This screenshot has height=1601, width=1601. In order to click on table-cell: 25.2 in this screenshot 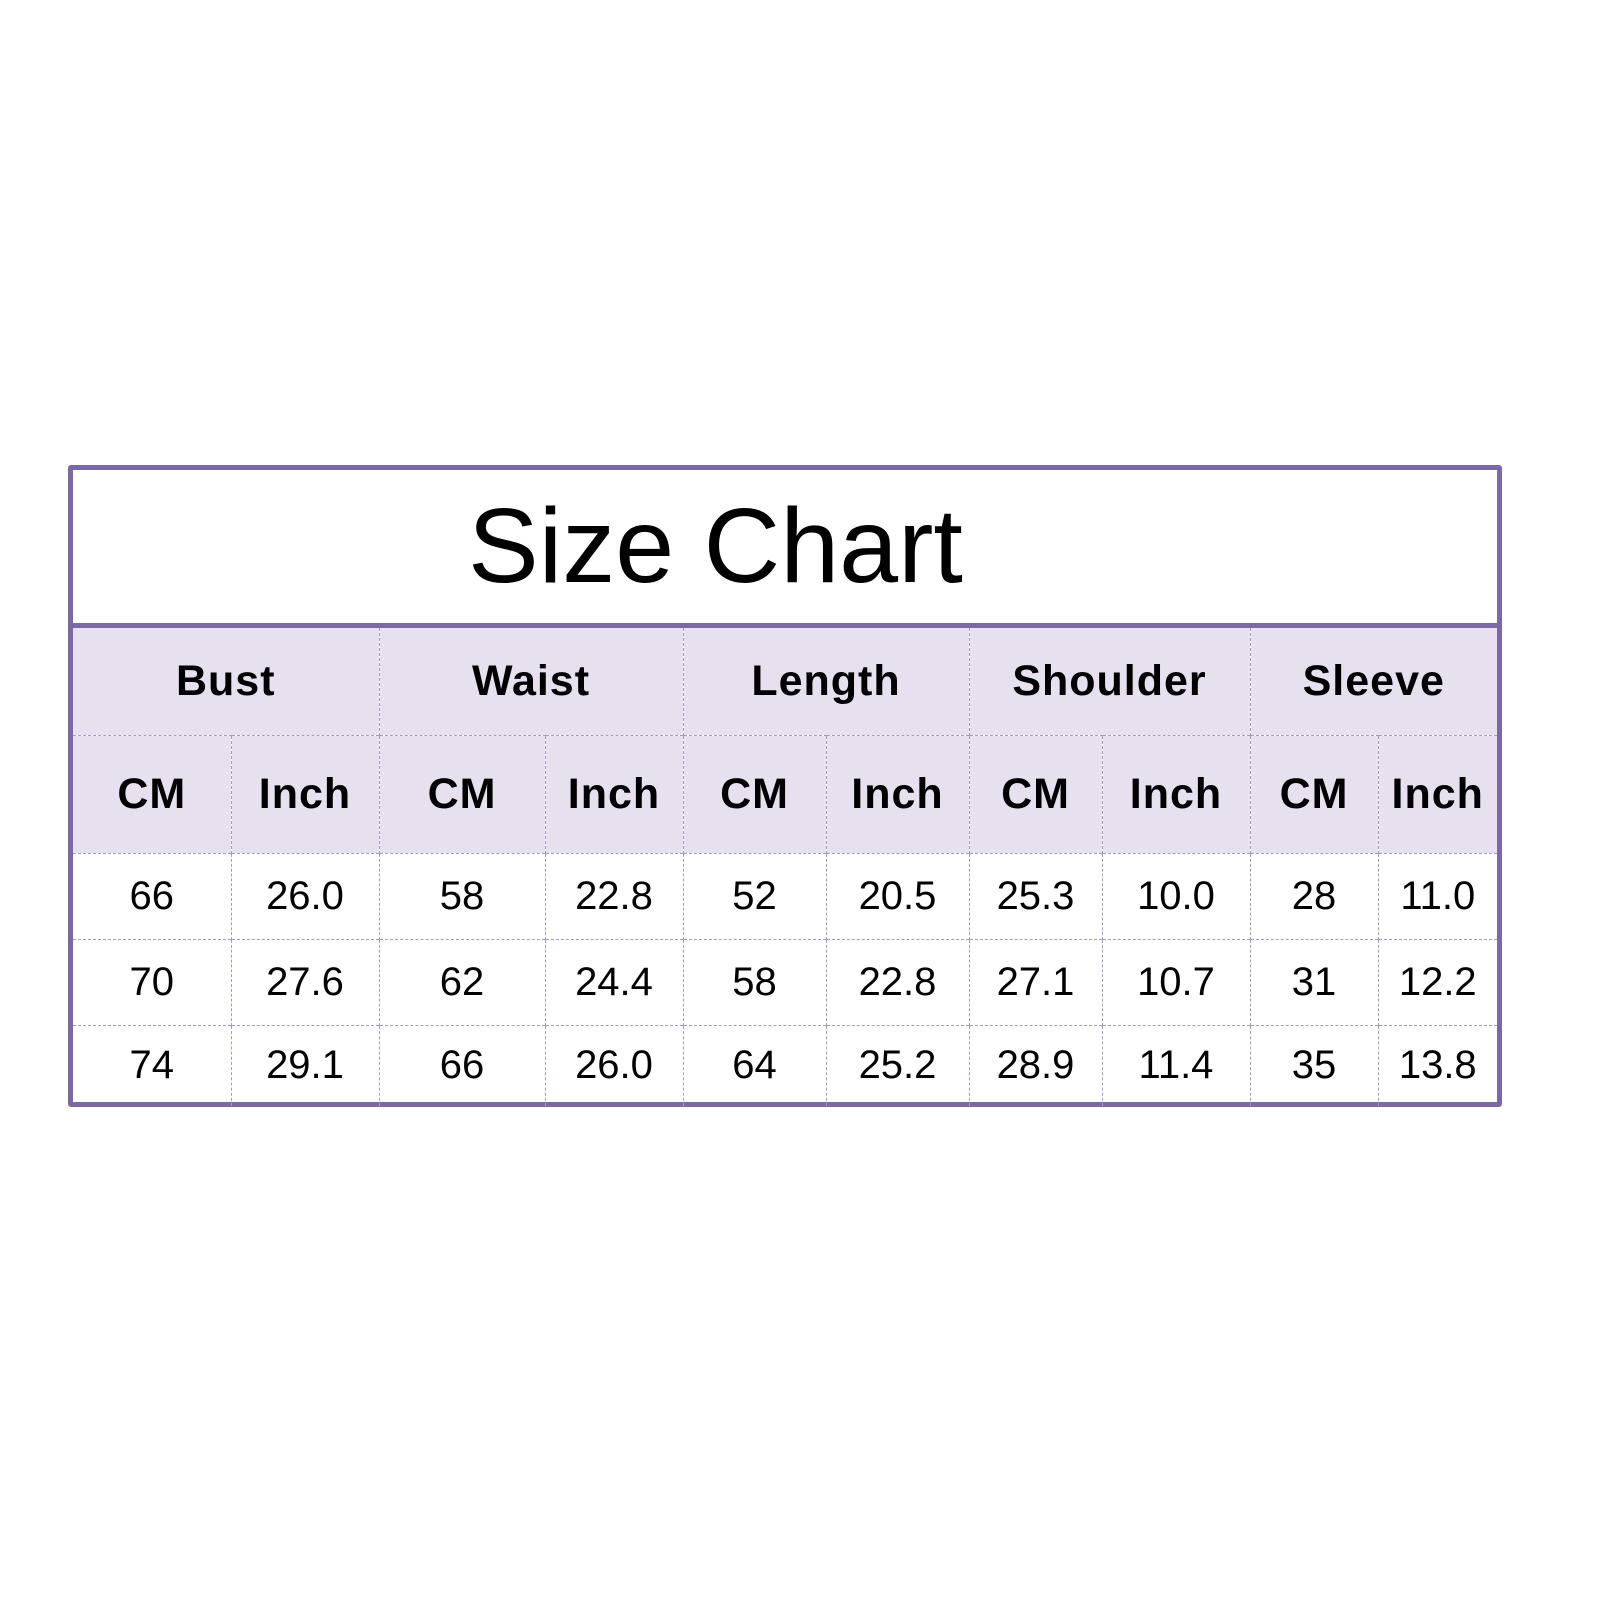, I will do `click(897, 1065)`.